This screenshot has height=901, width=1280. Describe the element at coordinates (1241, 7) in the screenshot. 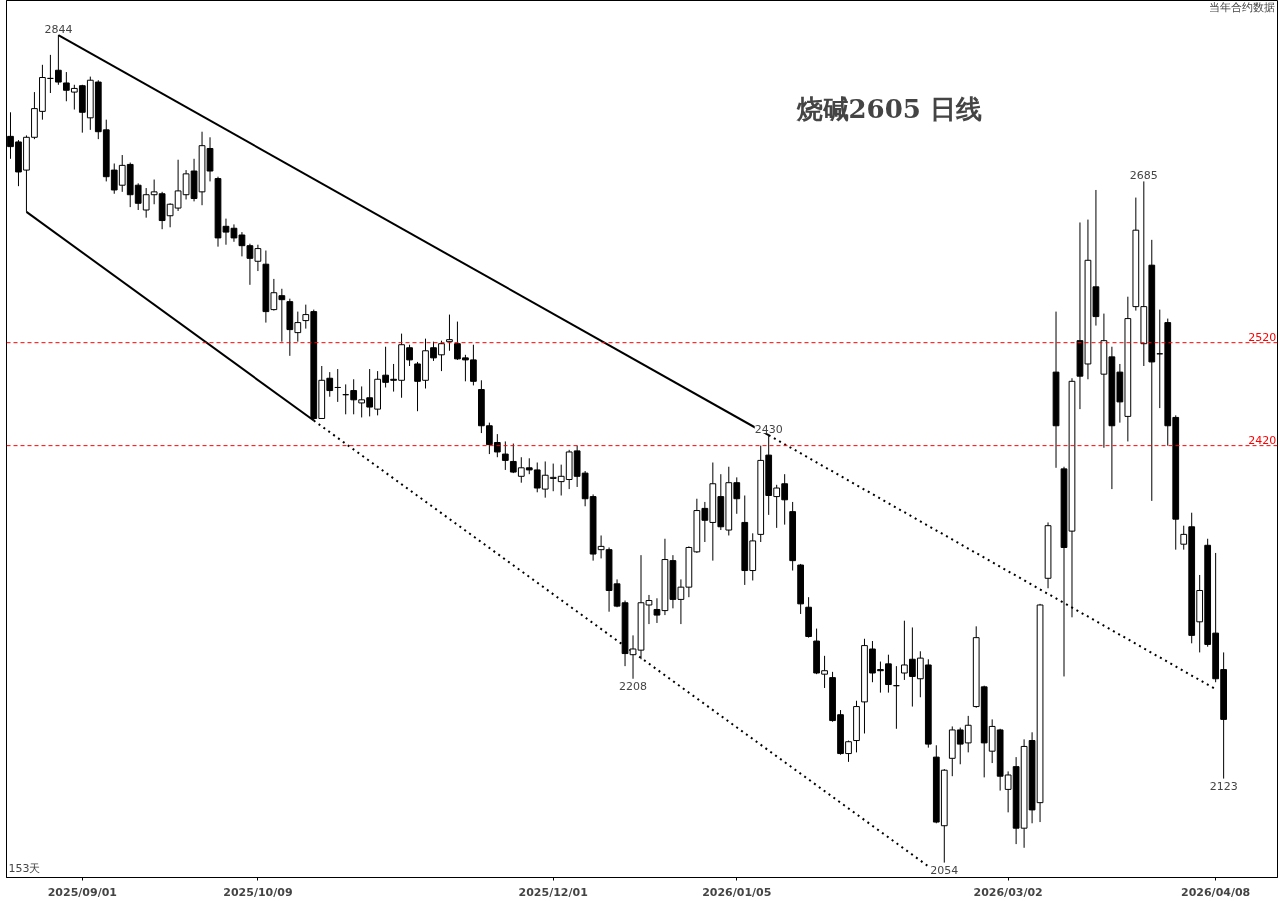

I see `annotation: 当年合约数据` at that location.